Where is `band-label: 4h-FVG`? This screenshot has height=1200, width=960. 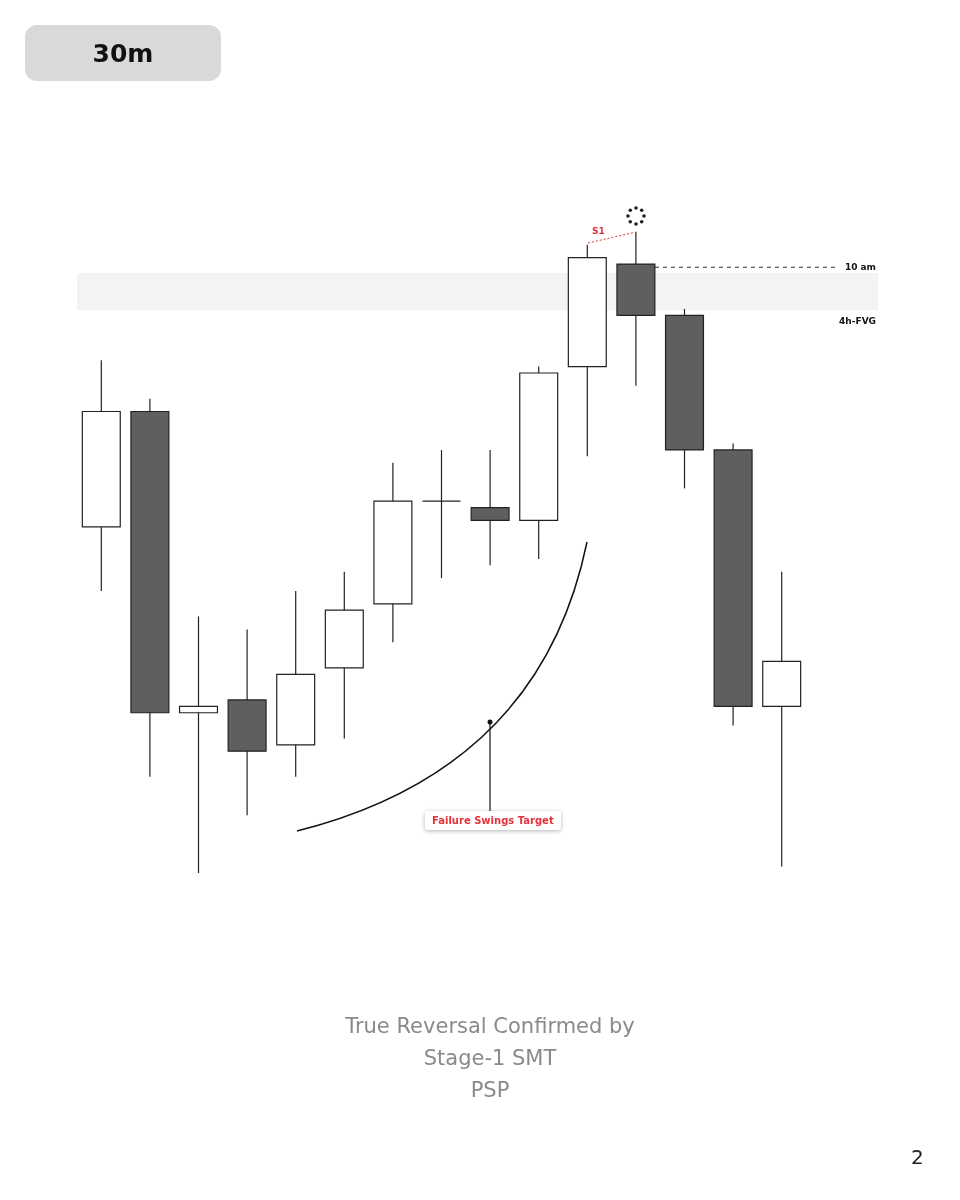 band-label: 4h-FVG is located at coordinates (857, 321).